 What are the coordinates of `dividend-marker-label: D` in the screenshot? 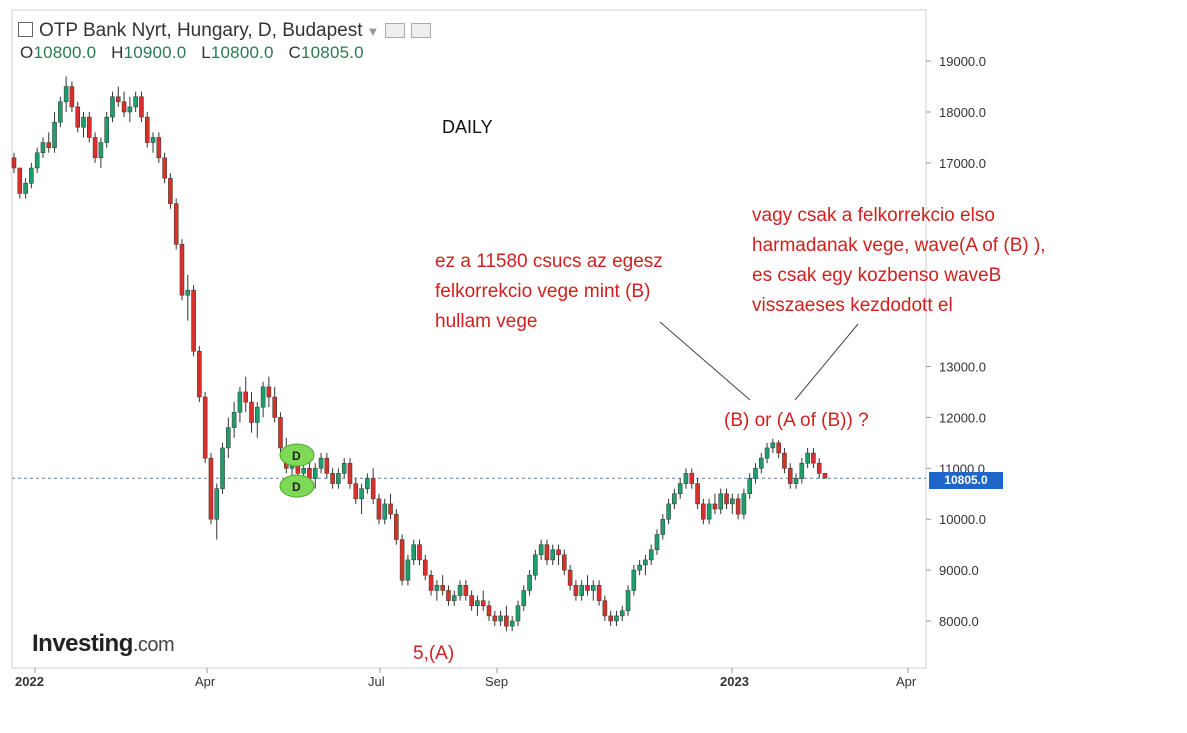 It's located at (296, 456).